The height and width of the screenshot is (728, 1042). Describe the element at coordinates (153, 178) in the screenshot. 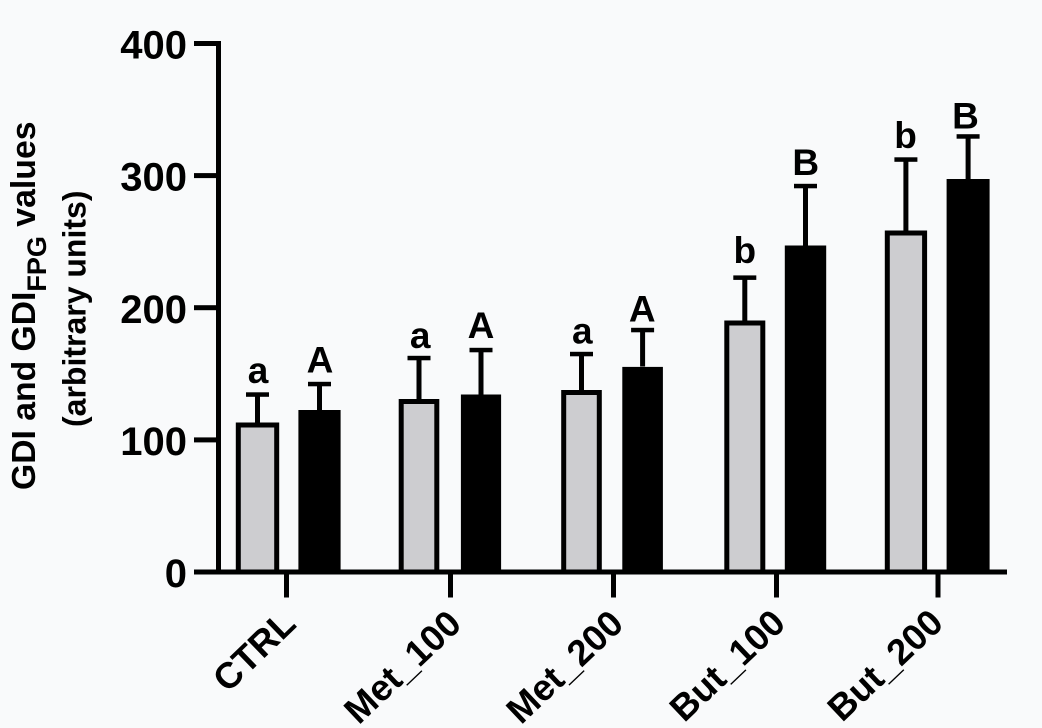

I see `svg-text: 300` at that location.